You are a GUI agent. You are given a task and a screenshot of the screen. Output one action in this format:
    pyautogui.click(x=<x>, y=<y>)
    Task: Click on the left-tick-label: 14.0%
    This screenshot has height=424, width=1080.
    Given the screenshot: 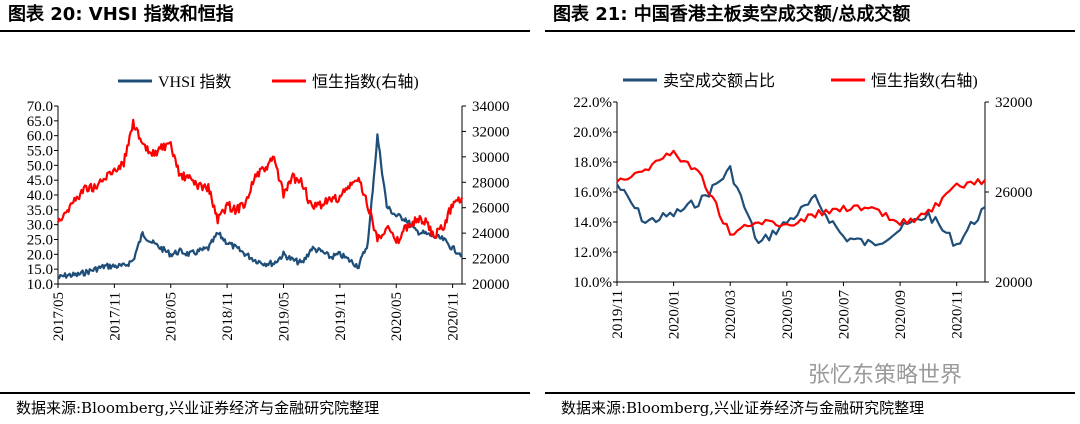 What is the action you would take?
    pyautogui.click(x=592, y=223)
    